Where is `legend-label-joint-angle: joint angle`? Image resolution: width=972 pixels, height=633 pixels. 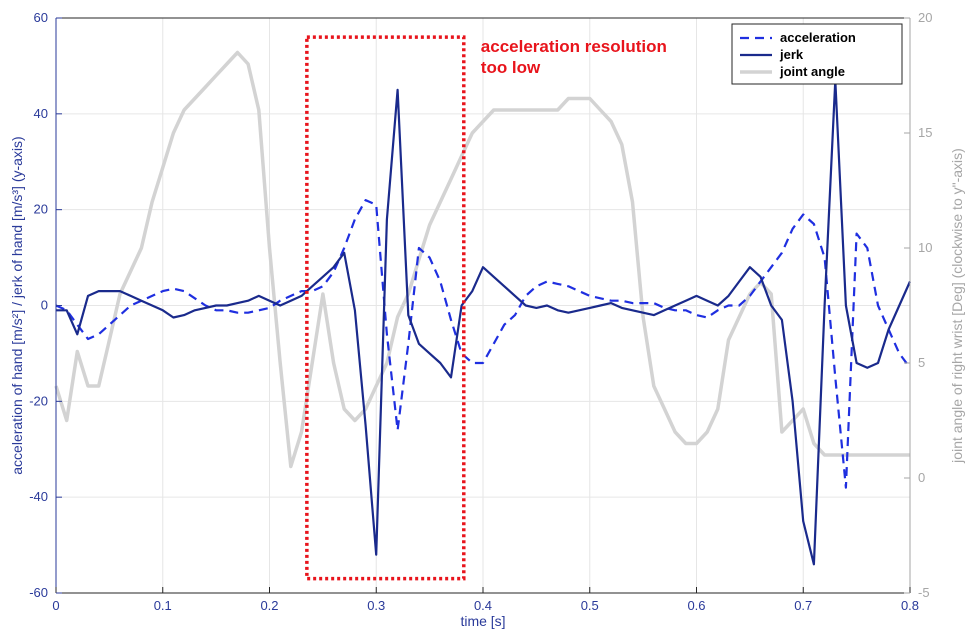
legend-label-joint-angle: joint angle is located at coordinates (812, 71).